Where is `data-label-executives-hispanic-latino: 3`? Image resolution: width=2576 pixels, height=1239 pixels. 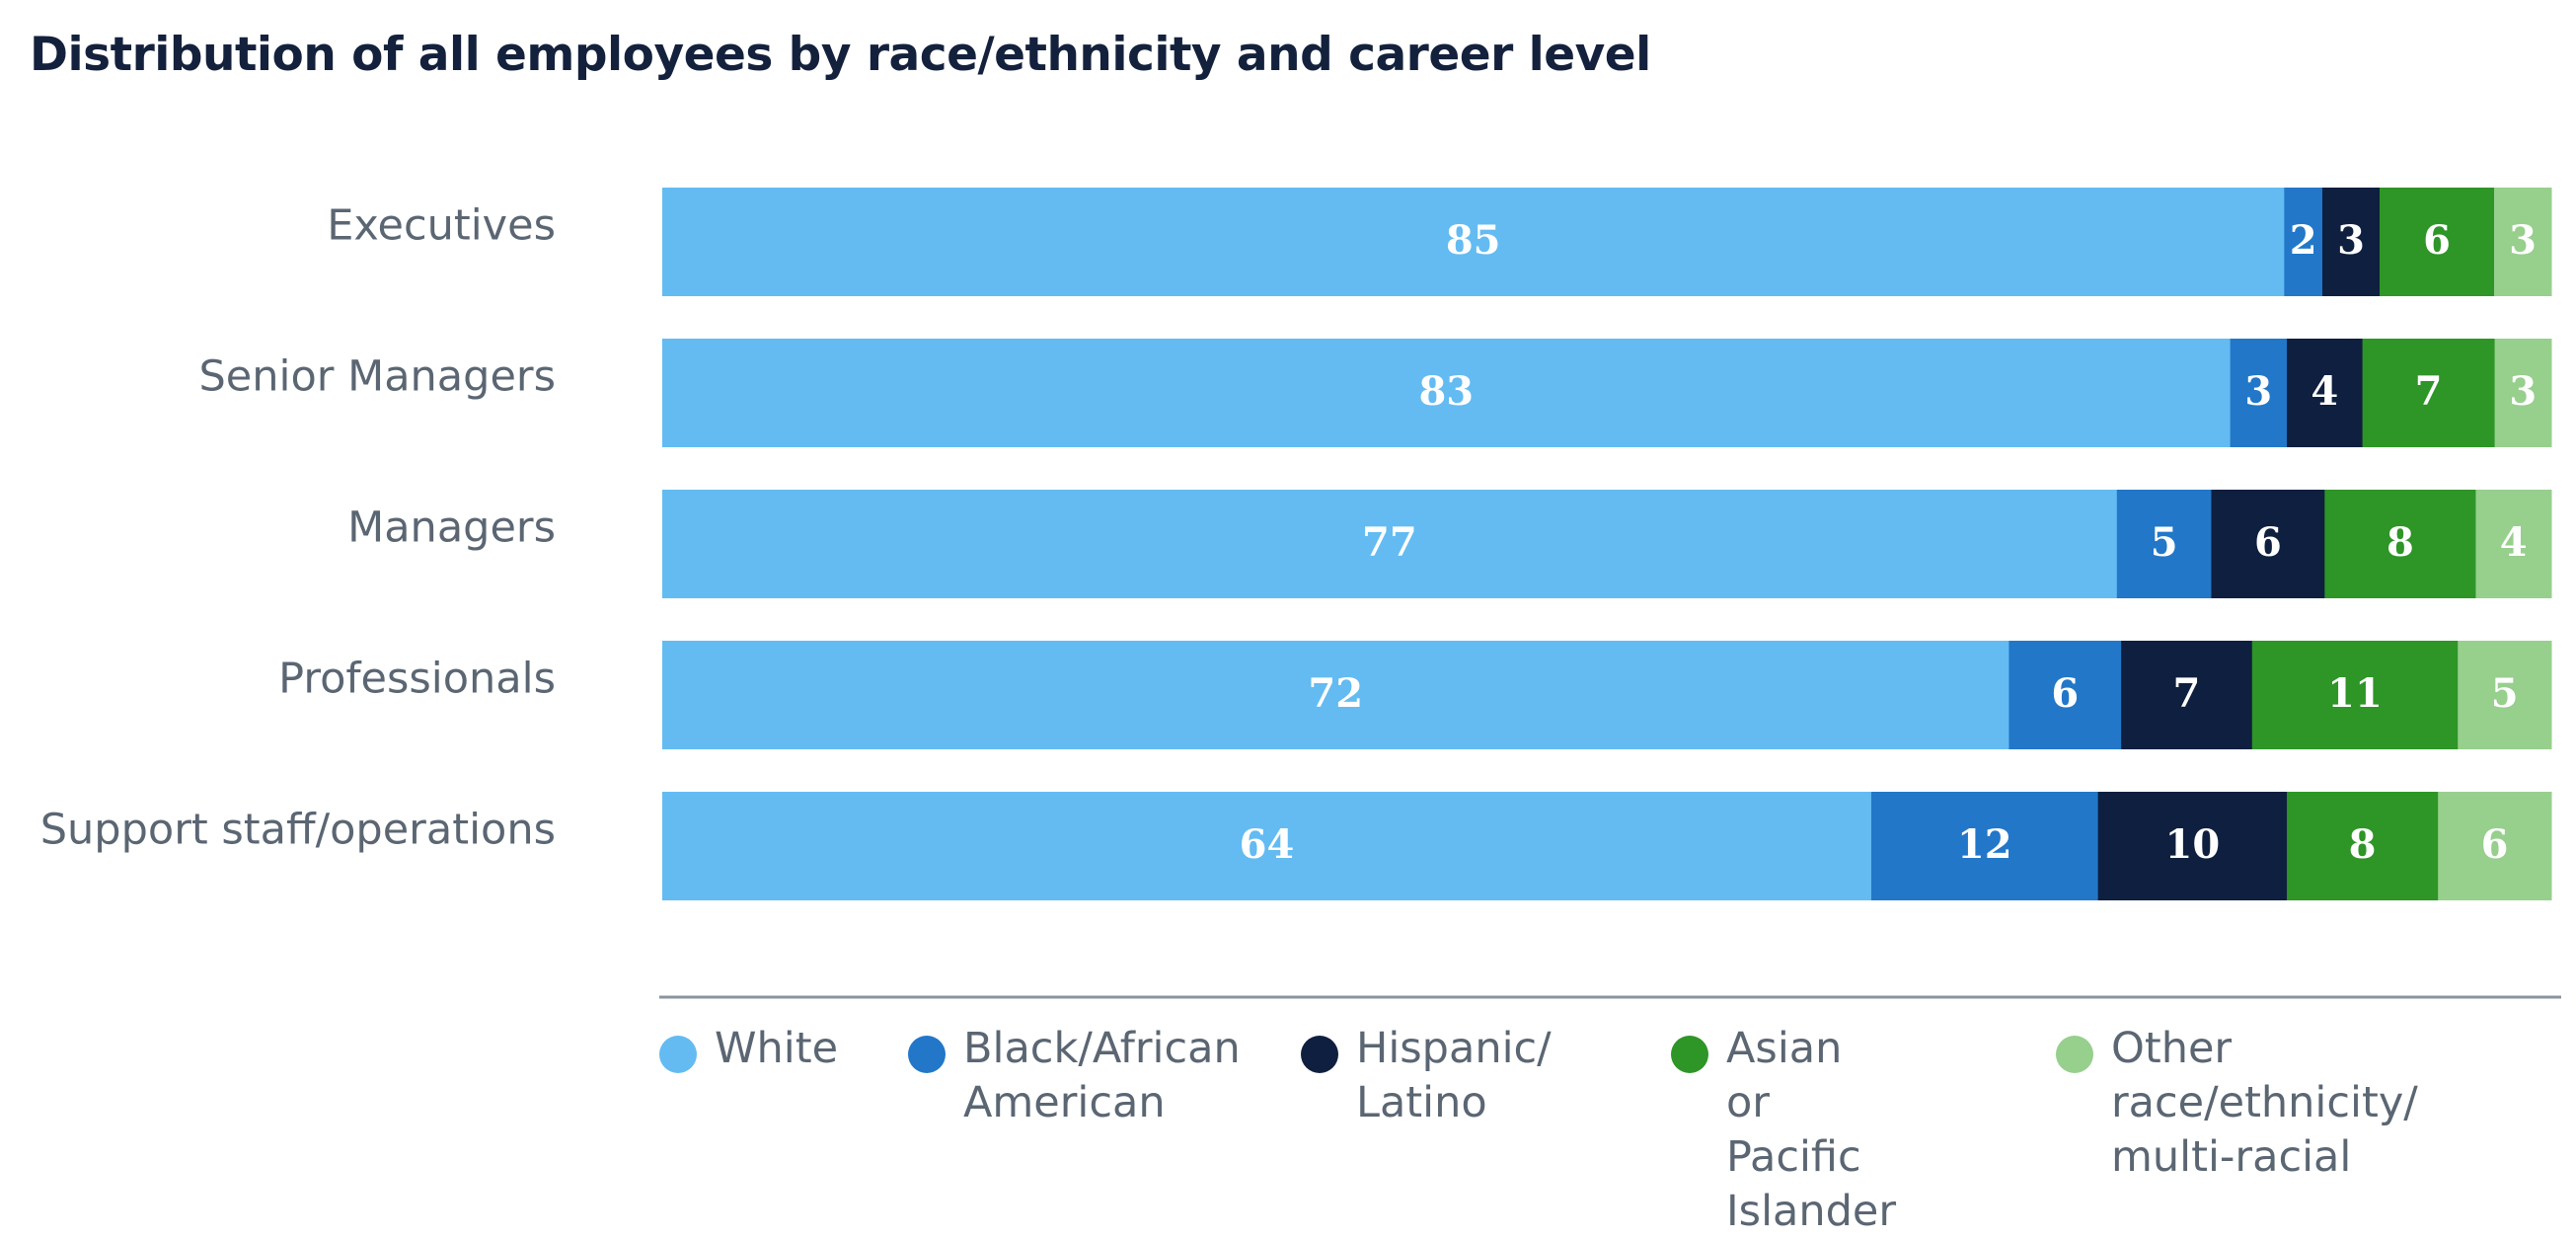 data-label-executives-hispanic-latino: 3 is located at coordinates (2351, 240).